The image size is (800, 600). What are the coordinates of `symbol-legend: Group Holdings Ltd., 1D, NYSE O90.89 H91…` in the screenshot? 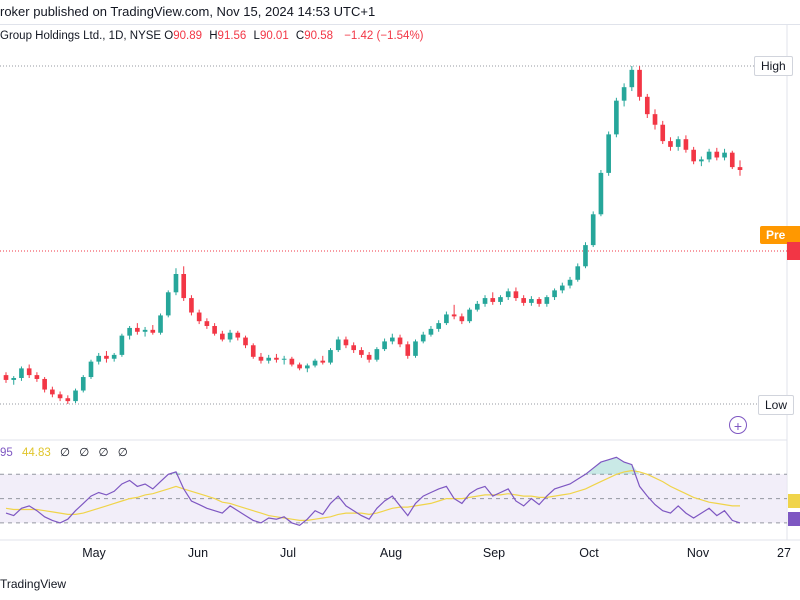 It's located at (212, 36).